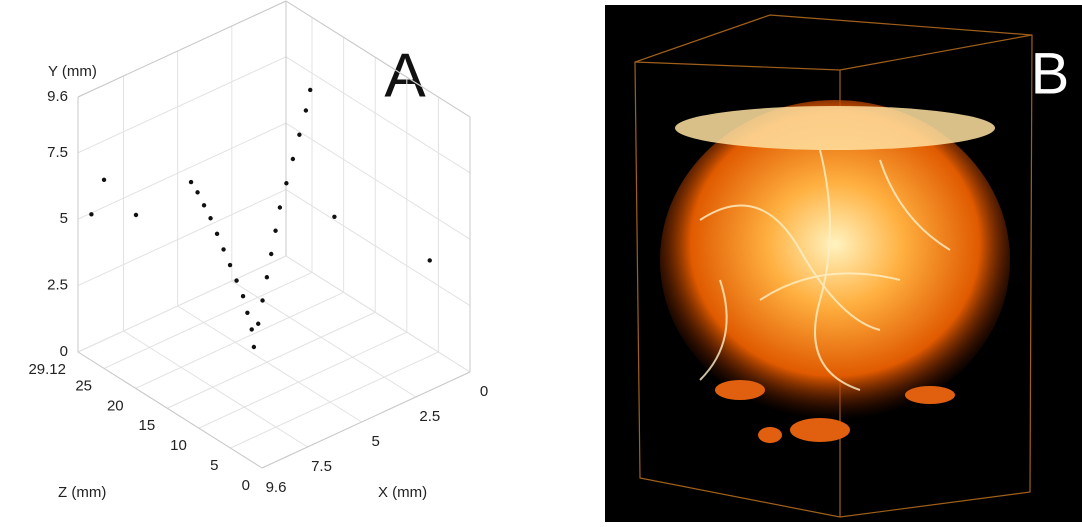 This screenshot has width=1082, height=527. I want to click on x-axis-label: X (mm), so click(402, 492).